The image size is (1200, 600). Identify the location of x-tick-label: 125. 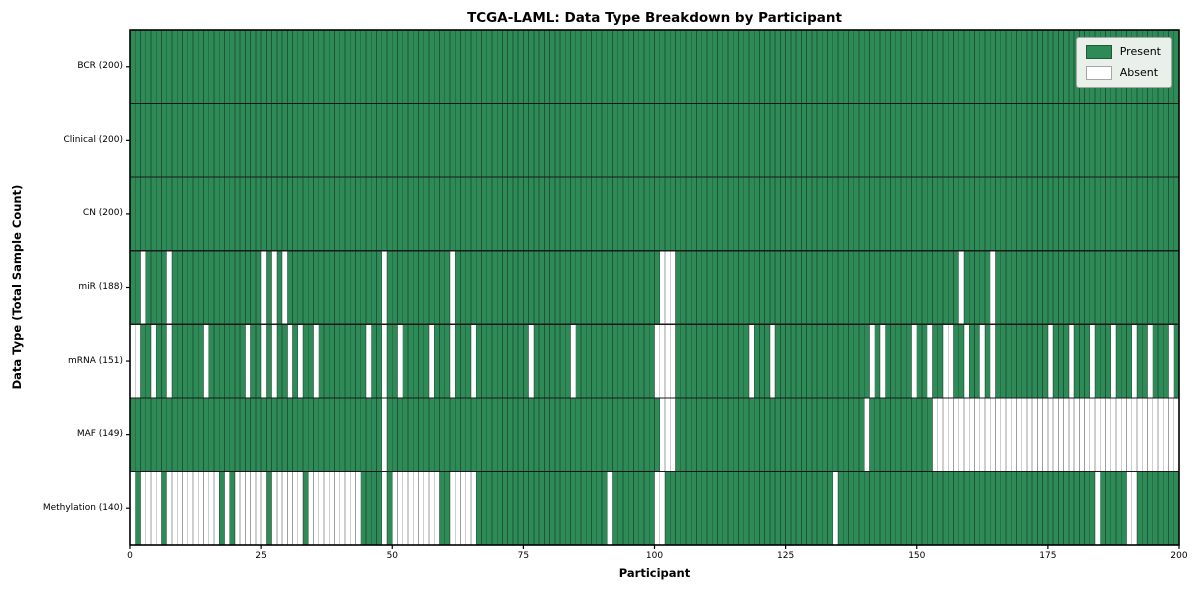
(786, 556).